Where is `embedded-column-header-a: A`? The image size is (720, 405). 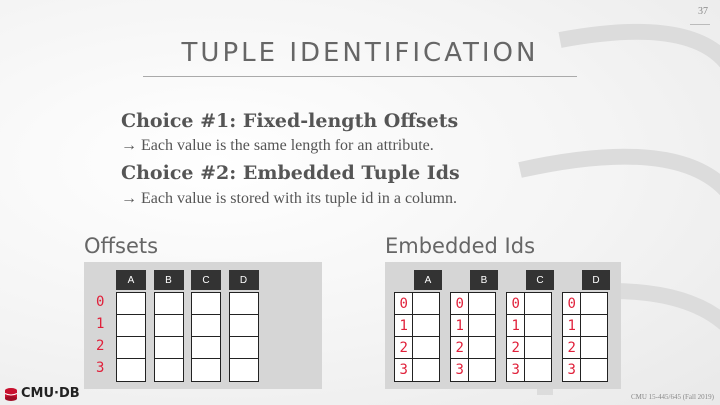 embedded-column-header-a: A is located at coordinates (428, 280).